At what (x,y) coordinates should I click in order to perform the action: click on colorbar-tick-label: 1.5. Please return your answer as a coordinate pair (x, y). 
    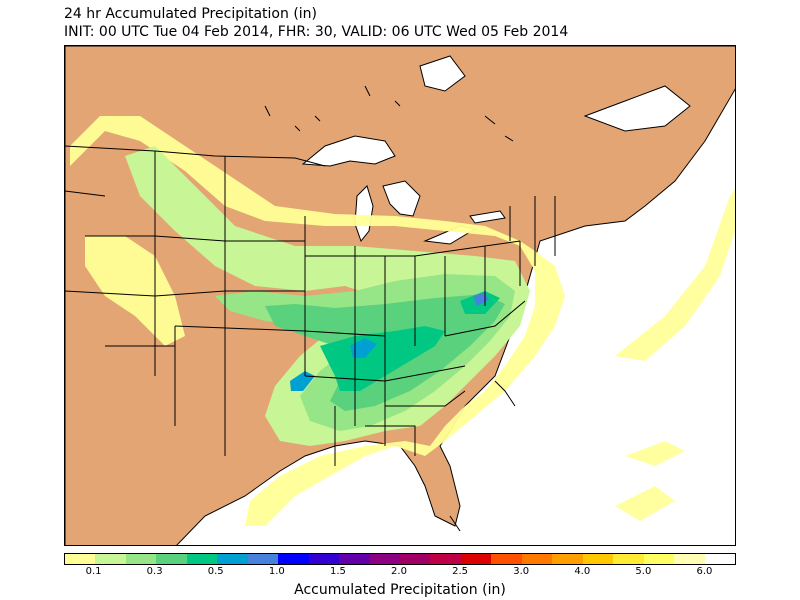
    Looking at the image, I should click on (337, 571).